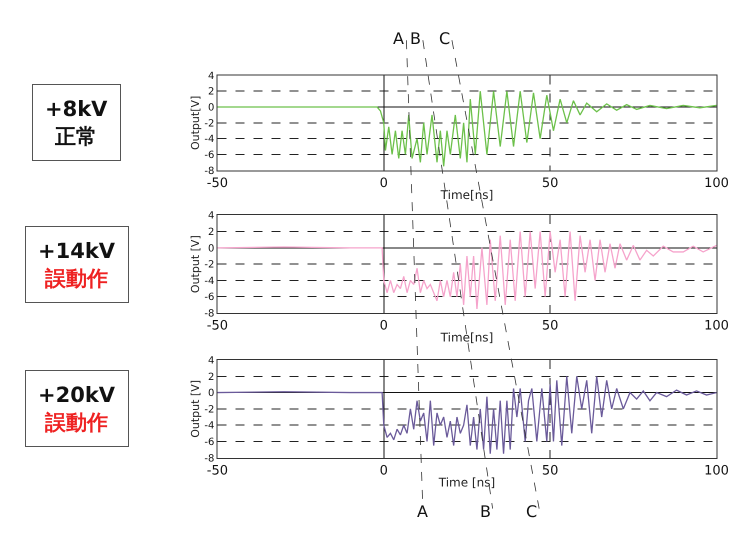 This screenshot has height=543, width=744. Describe the element at coordinates (467, 482) in the screenshot. I see `x-axis-title: Time [ns]` at that location.